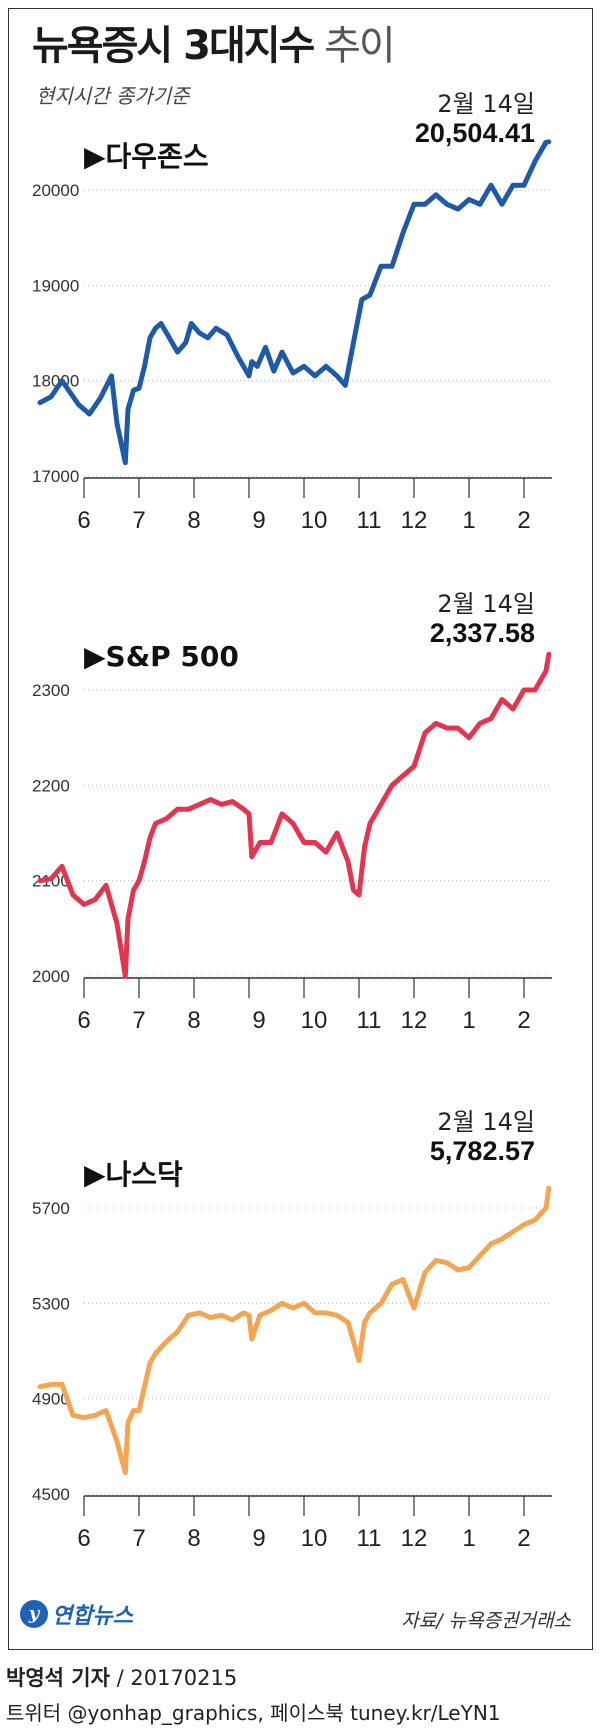 This screenshot has height=1731, width=601. I want to click on page-subtitle: 현지시간 종가기준, so click(113, 96).